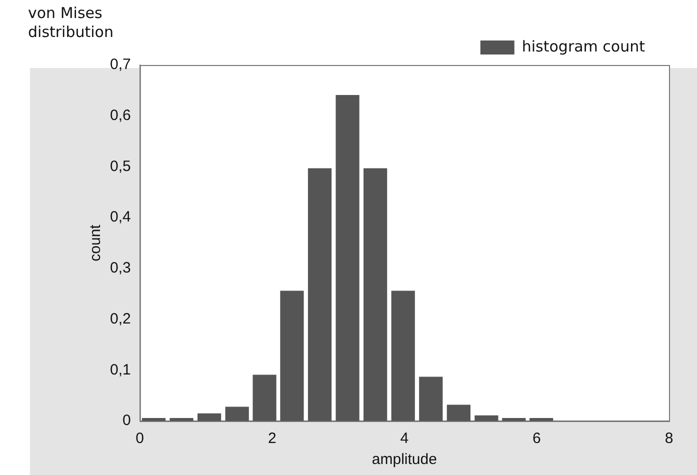 This screenshot has height=475, width=697. I want to click on x-tick-label: 4, so click(404, 439).